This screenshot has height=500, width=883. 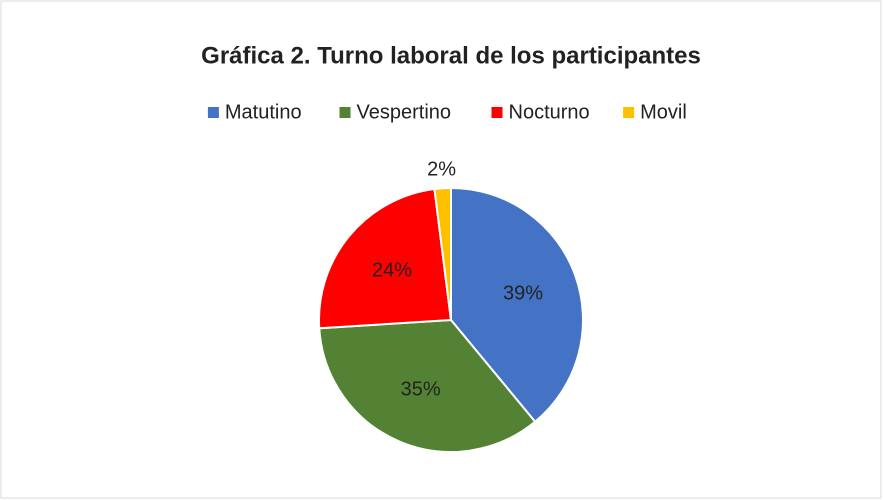 What do you see at coordinates (263, 112) in the screenshot?
I see `legend-label: Matutino` at bounding box center [263, 112].